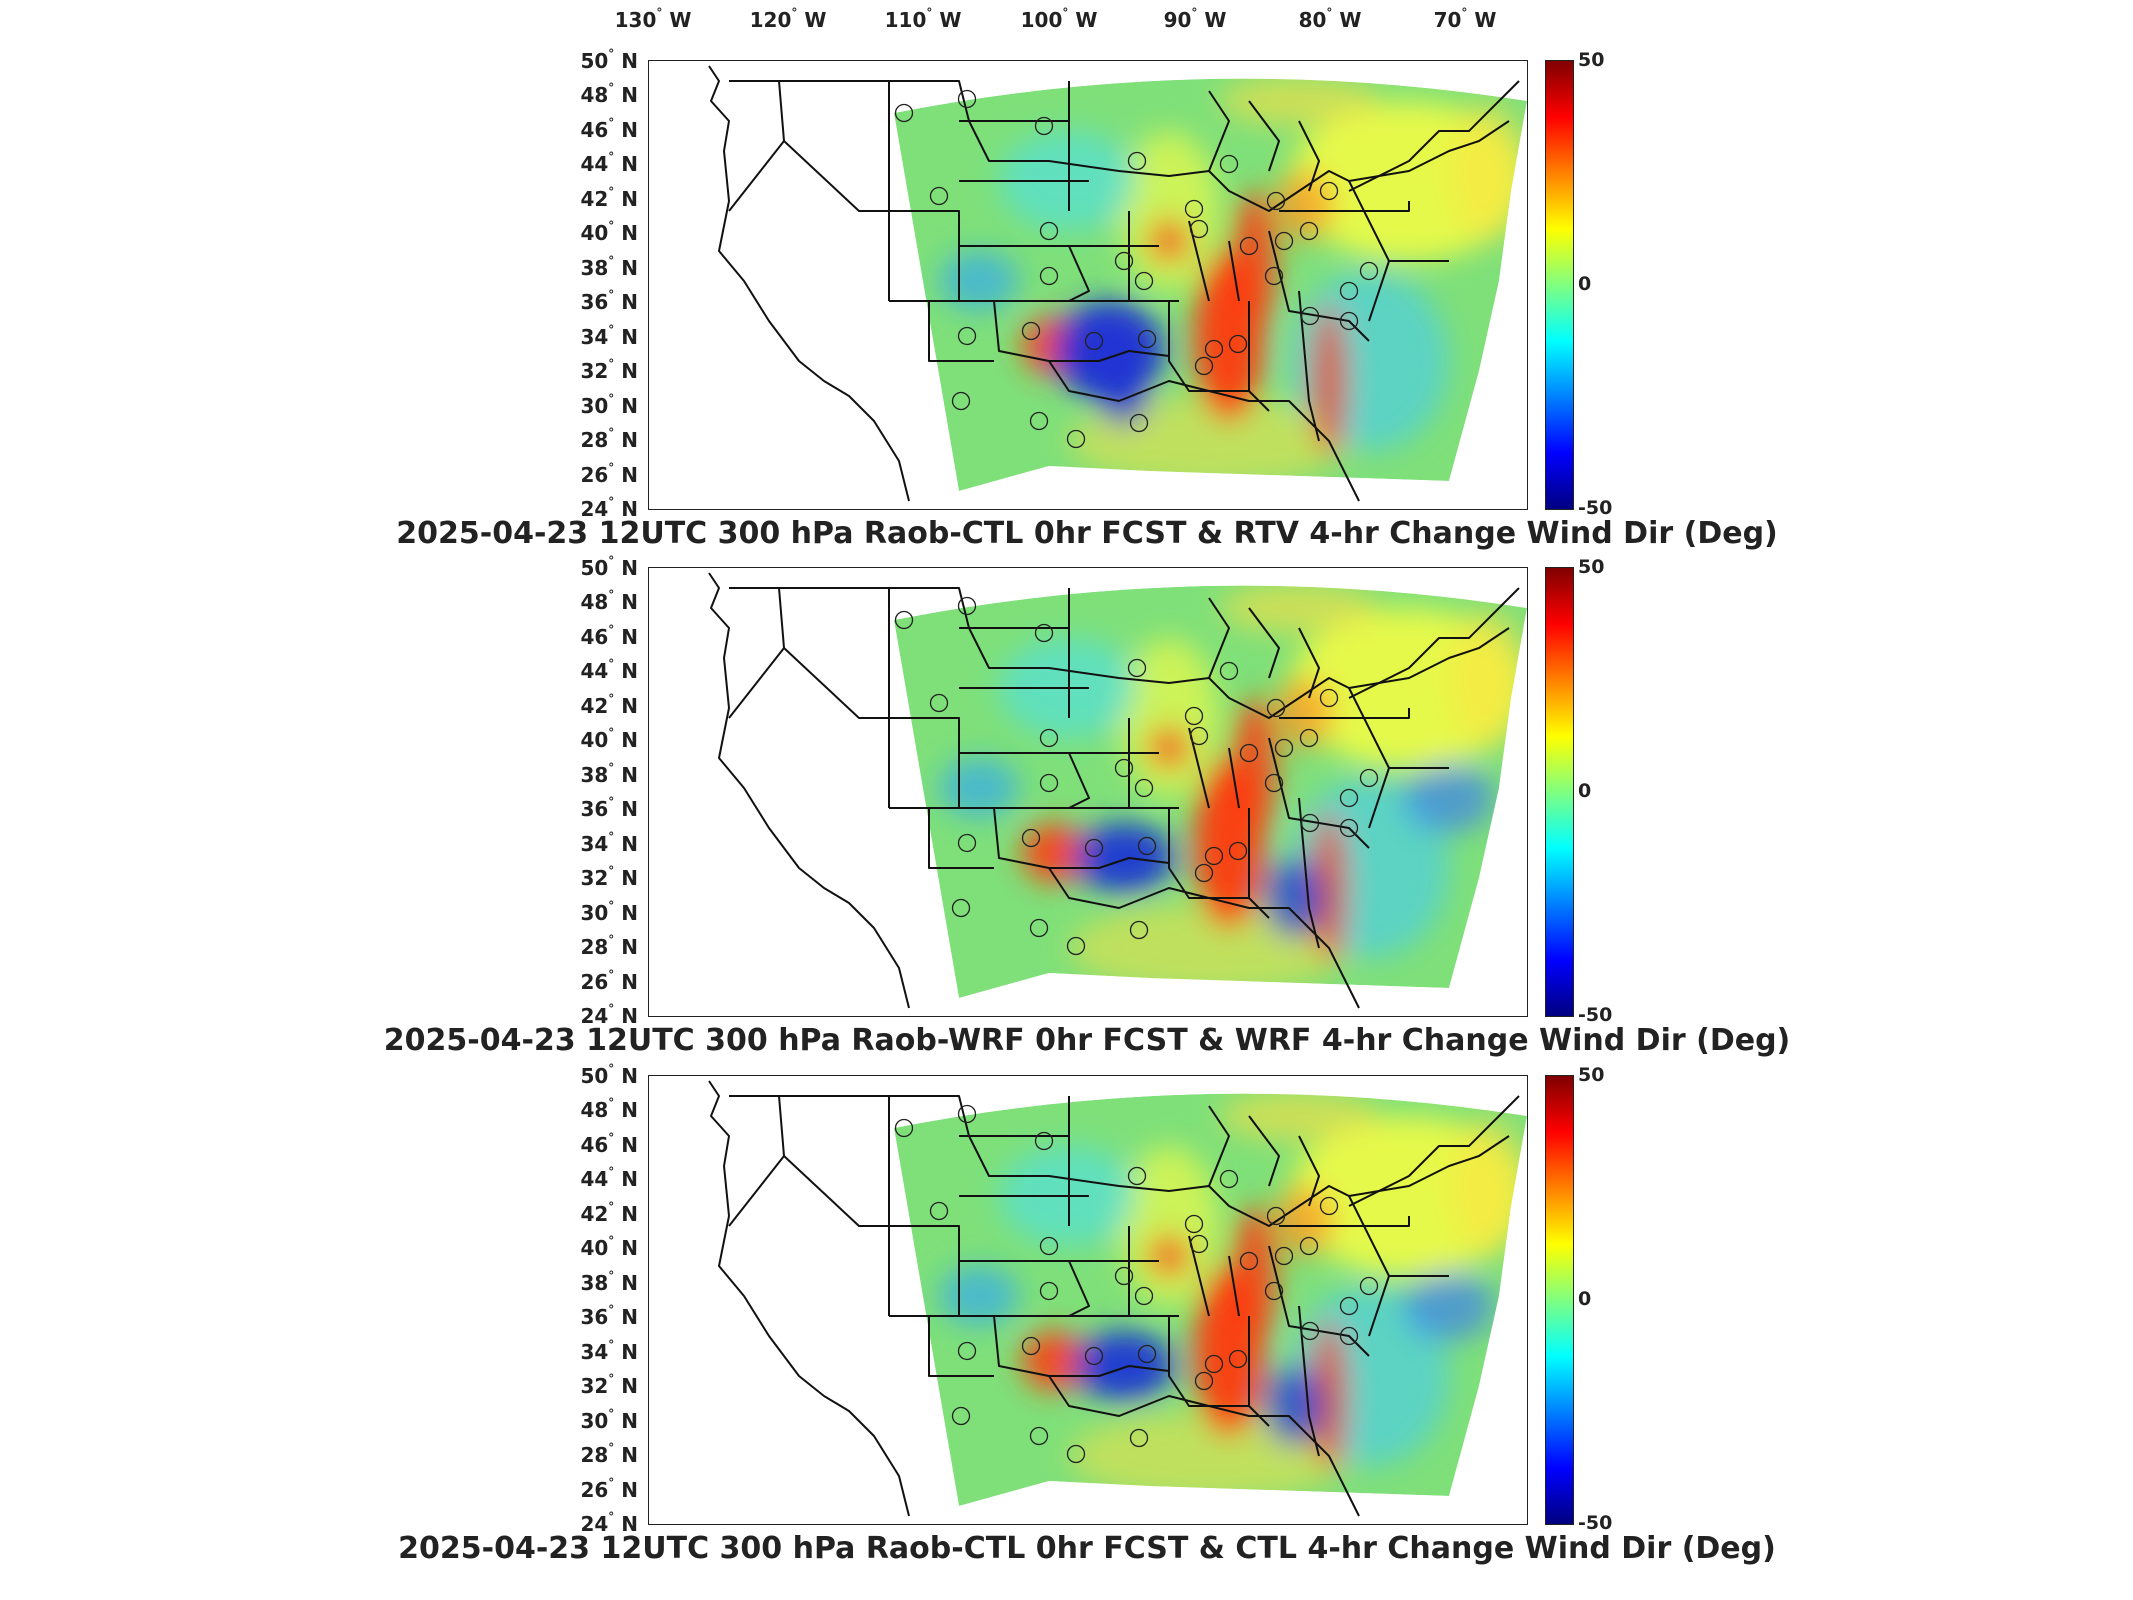 This screenshot has height=1600, width=2133. I want to click on lat-tick-label: 44° N, so click(609, 1178).